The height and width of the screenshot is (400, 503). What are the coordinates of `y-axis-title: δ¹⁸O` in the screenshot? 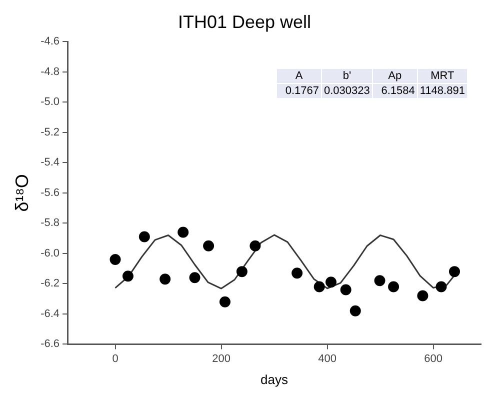 It's located at (22, 193).